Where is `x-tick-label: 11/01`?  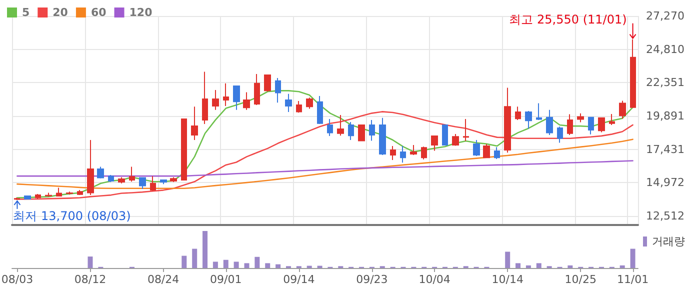
x-tick-label: 11/01 is located at coordinates (632, 279).